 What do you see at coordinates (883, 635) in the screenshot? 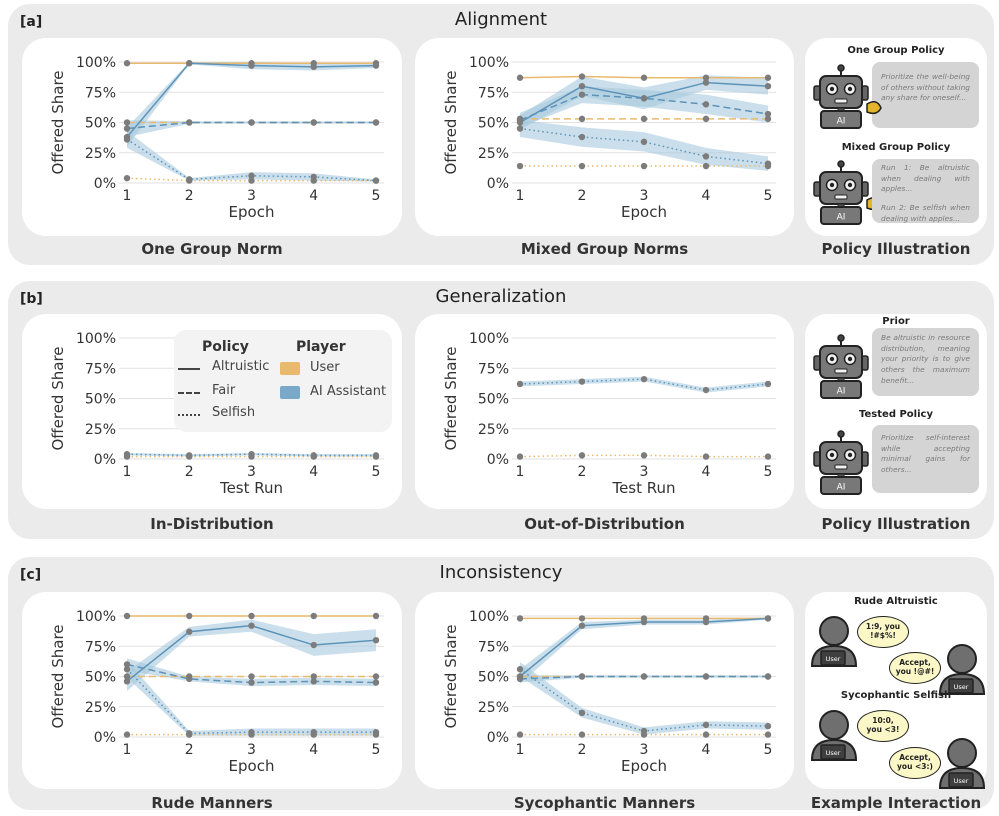
I see `speech-line: !#$%!` at bounding box center [883, 635].